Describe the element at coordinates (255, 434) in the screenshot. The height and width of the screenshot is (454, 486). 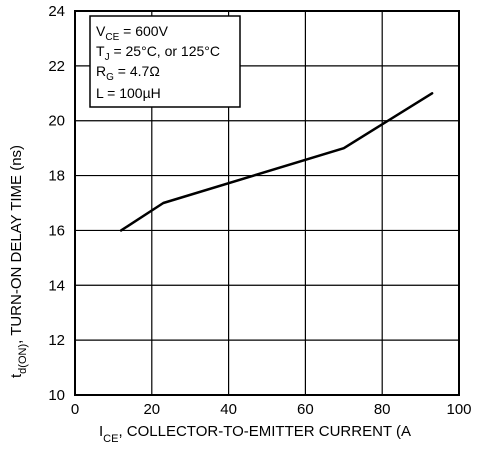
I see `x-axis-label: ICE, COLLECTOR-TO-EMITTER CURRENT (A` at that location.